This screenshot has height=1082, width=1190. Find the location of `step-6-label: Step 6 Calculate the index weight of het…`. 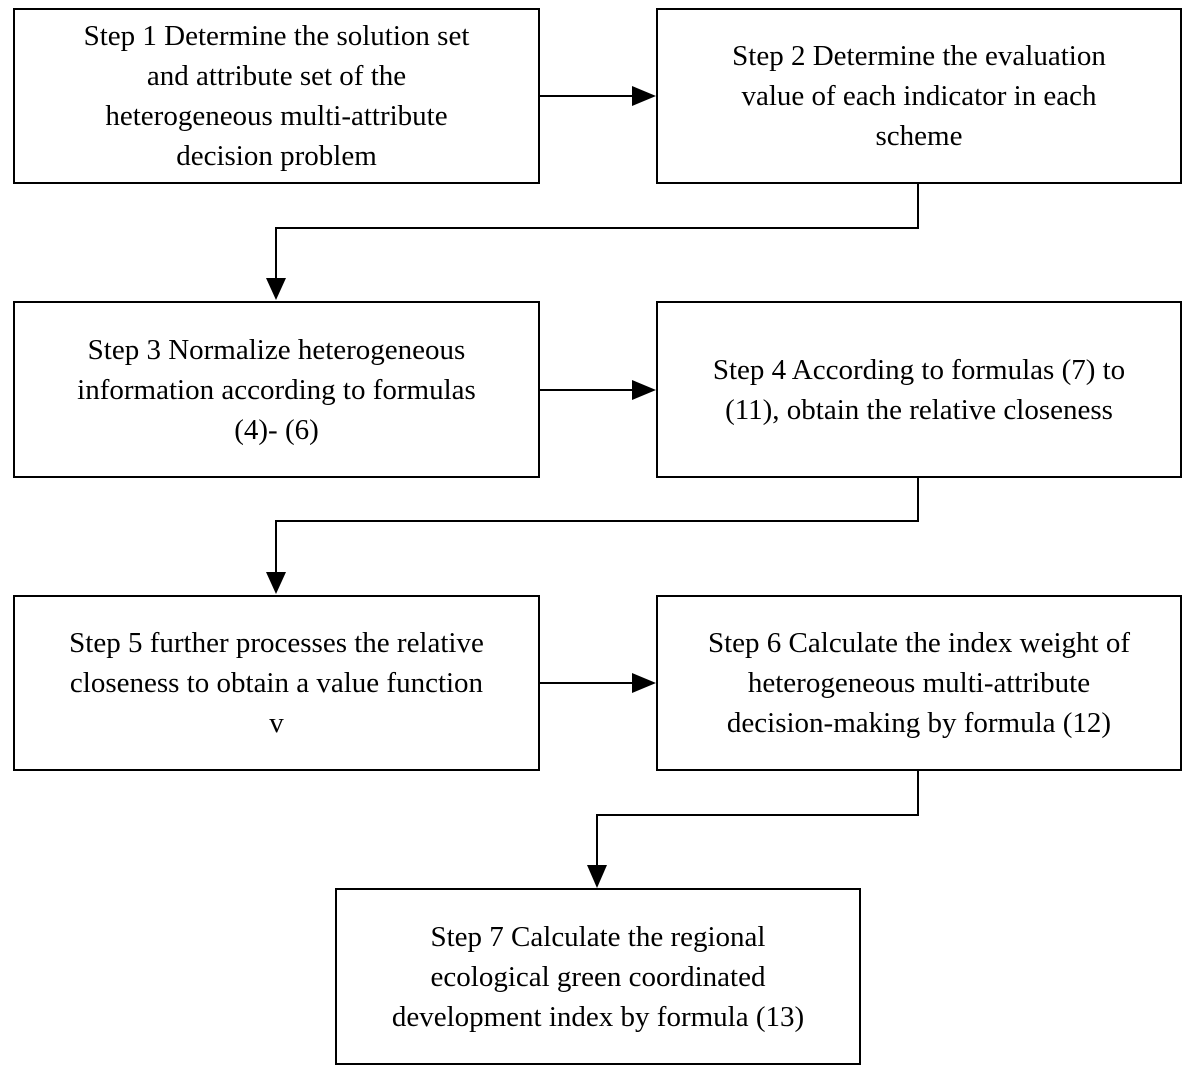

step-6-label: Step 6 Calculate the index weight of het… is located at coordinates (918, 683).